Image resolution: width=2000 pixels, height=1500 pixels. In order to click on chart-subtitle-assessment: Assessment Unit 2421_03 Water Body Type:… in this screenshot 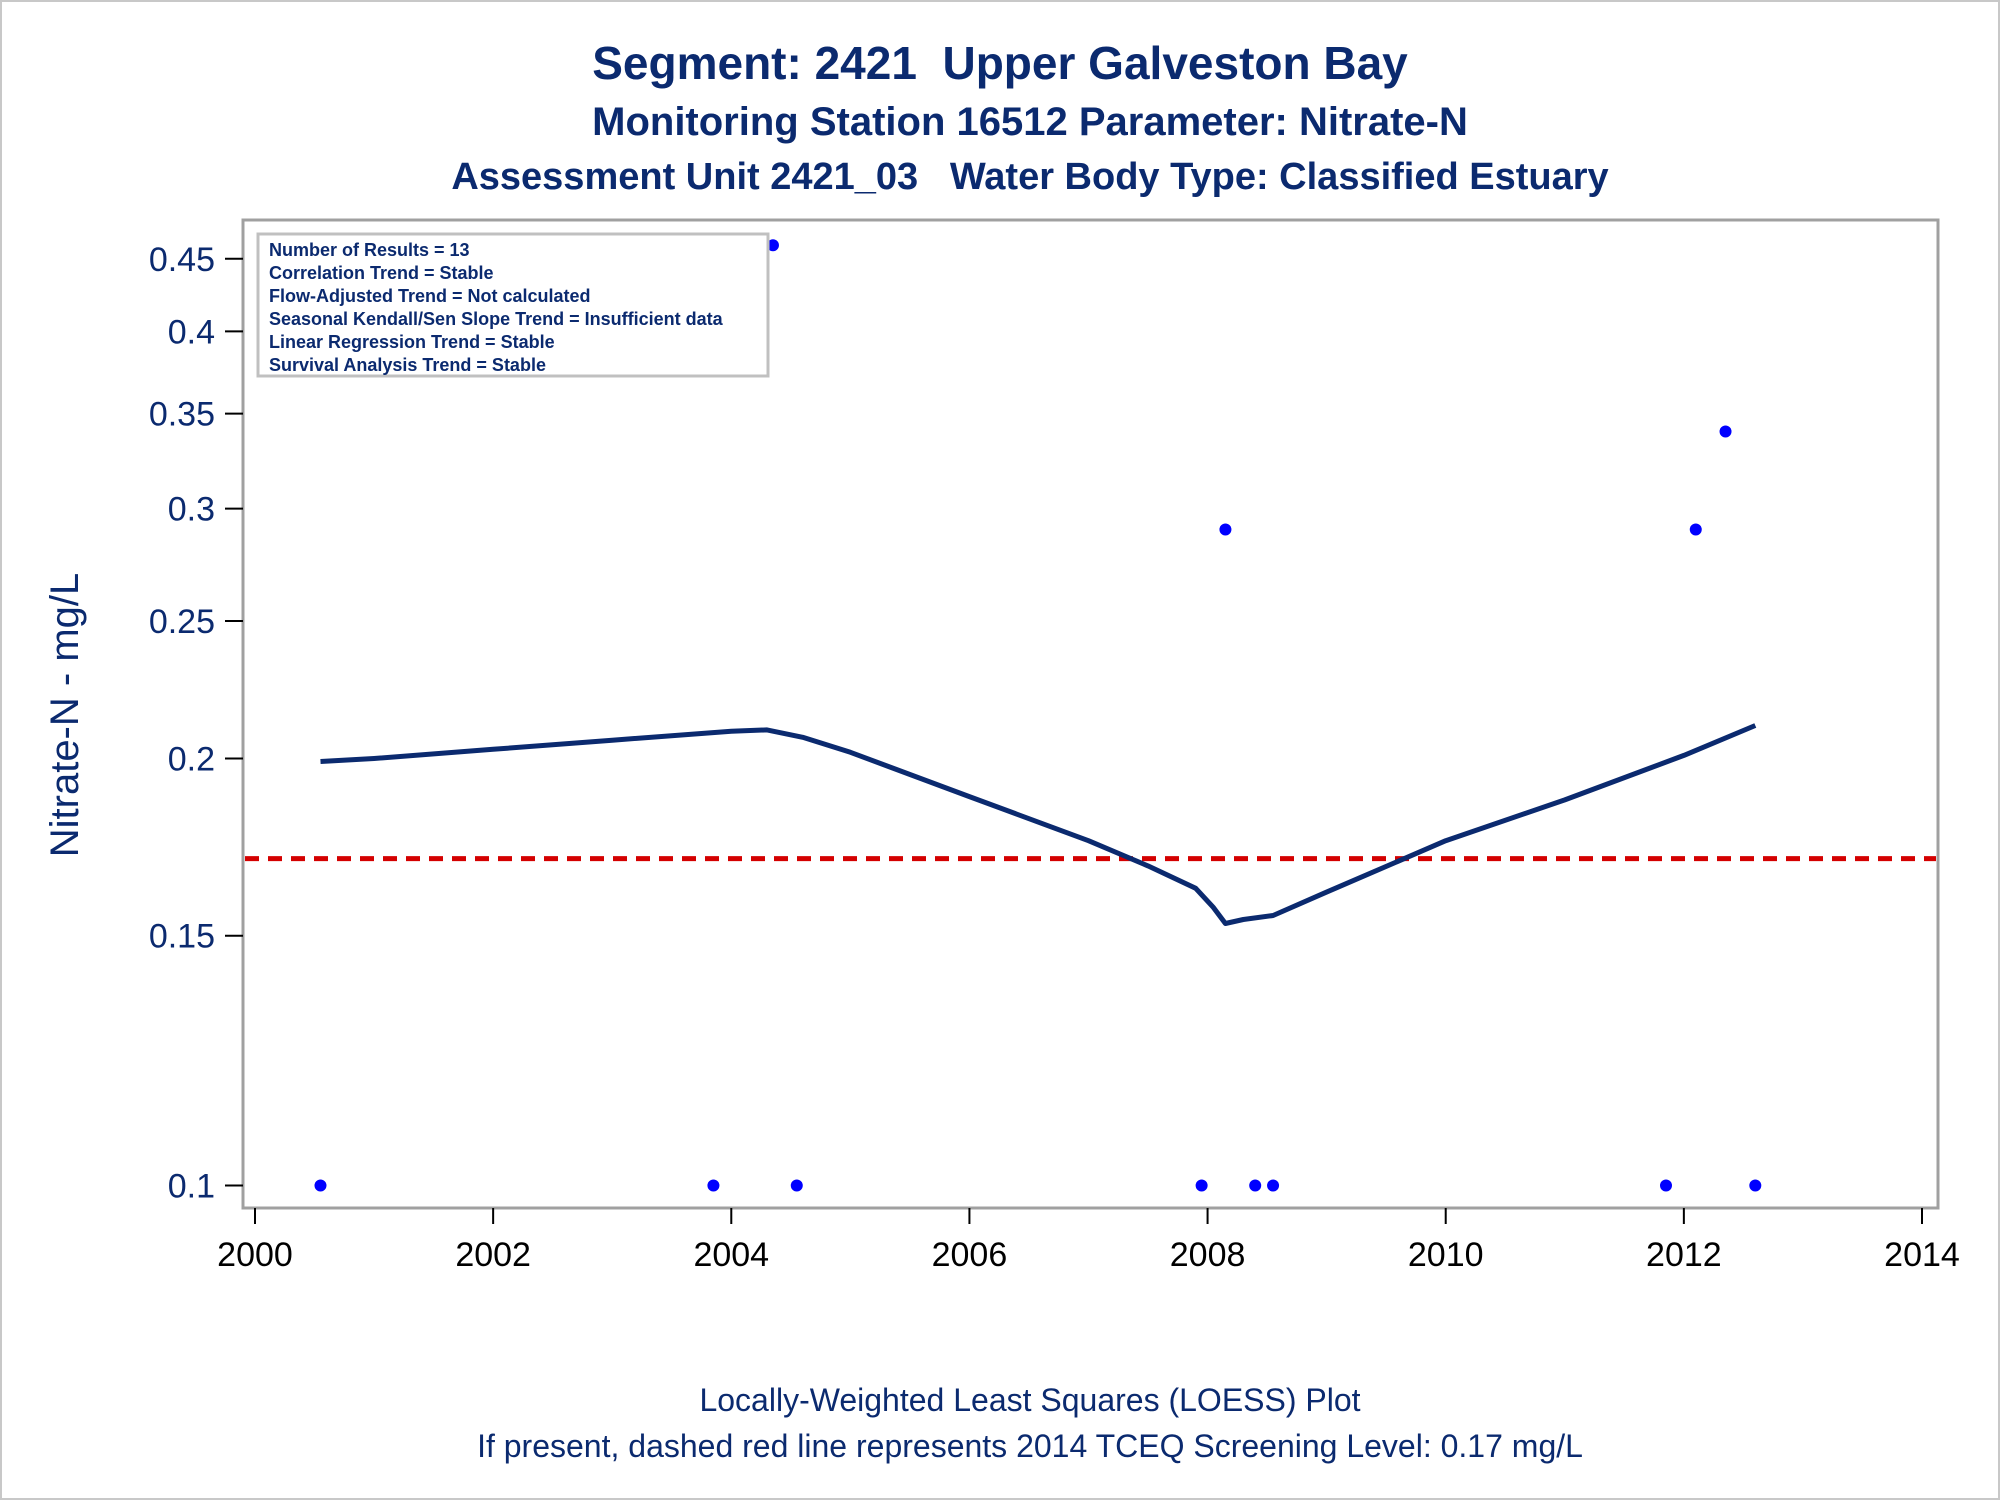, I will do `click(1030, 177)`.